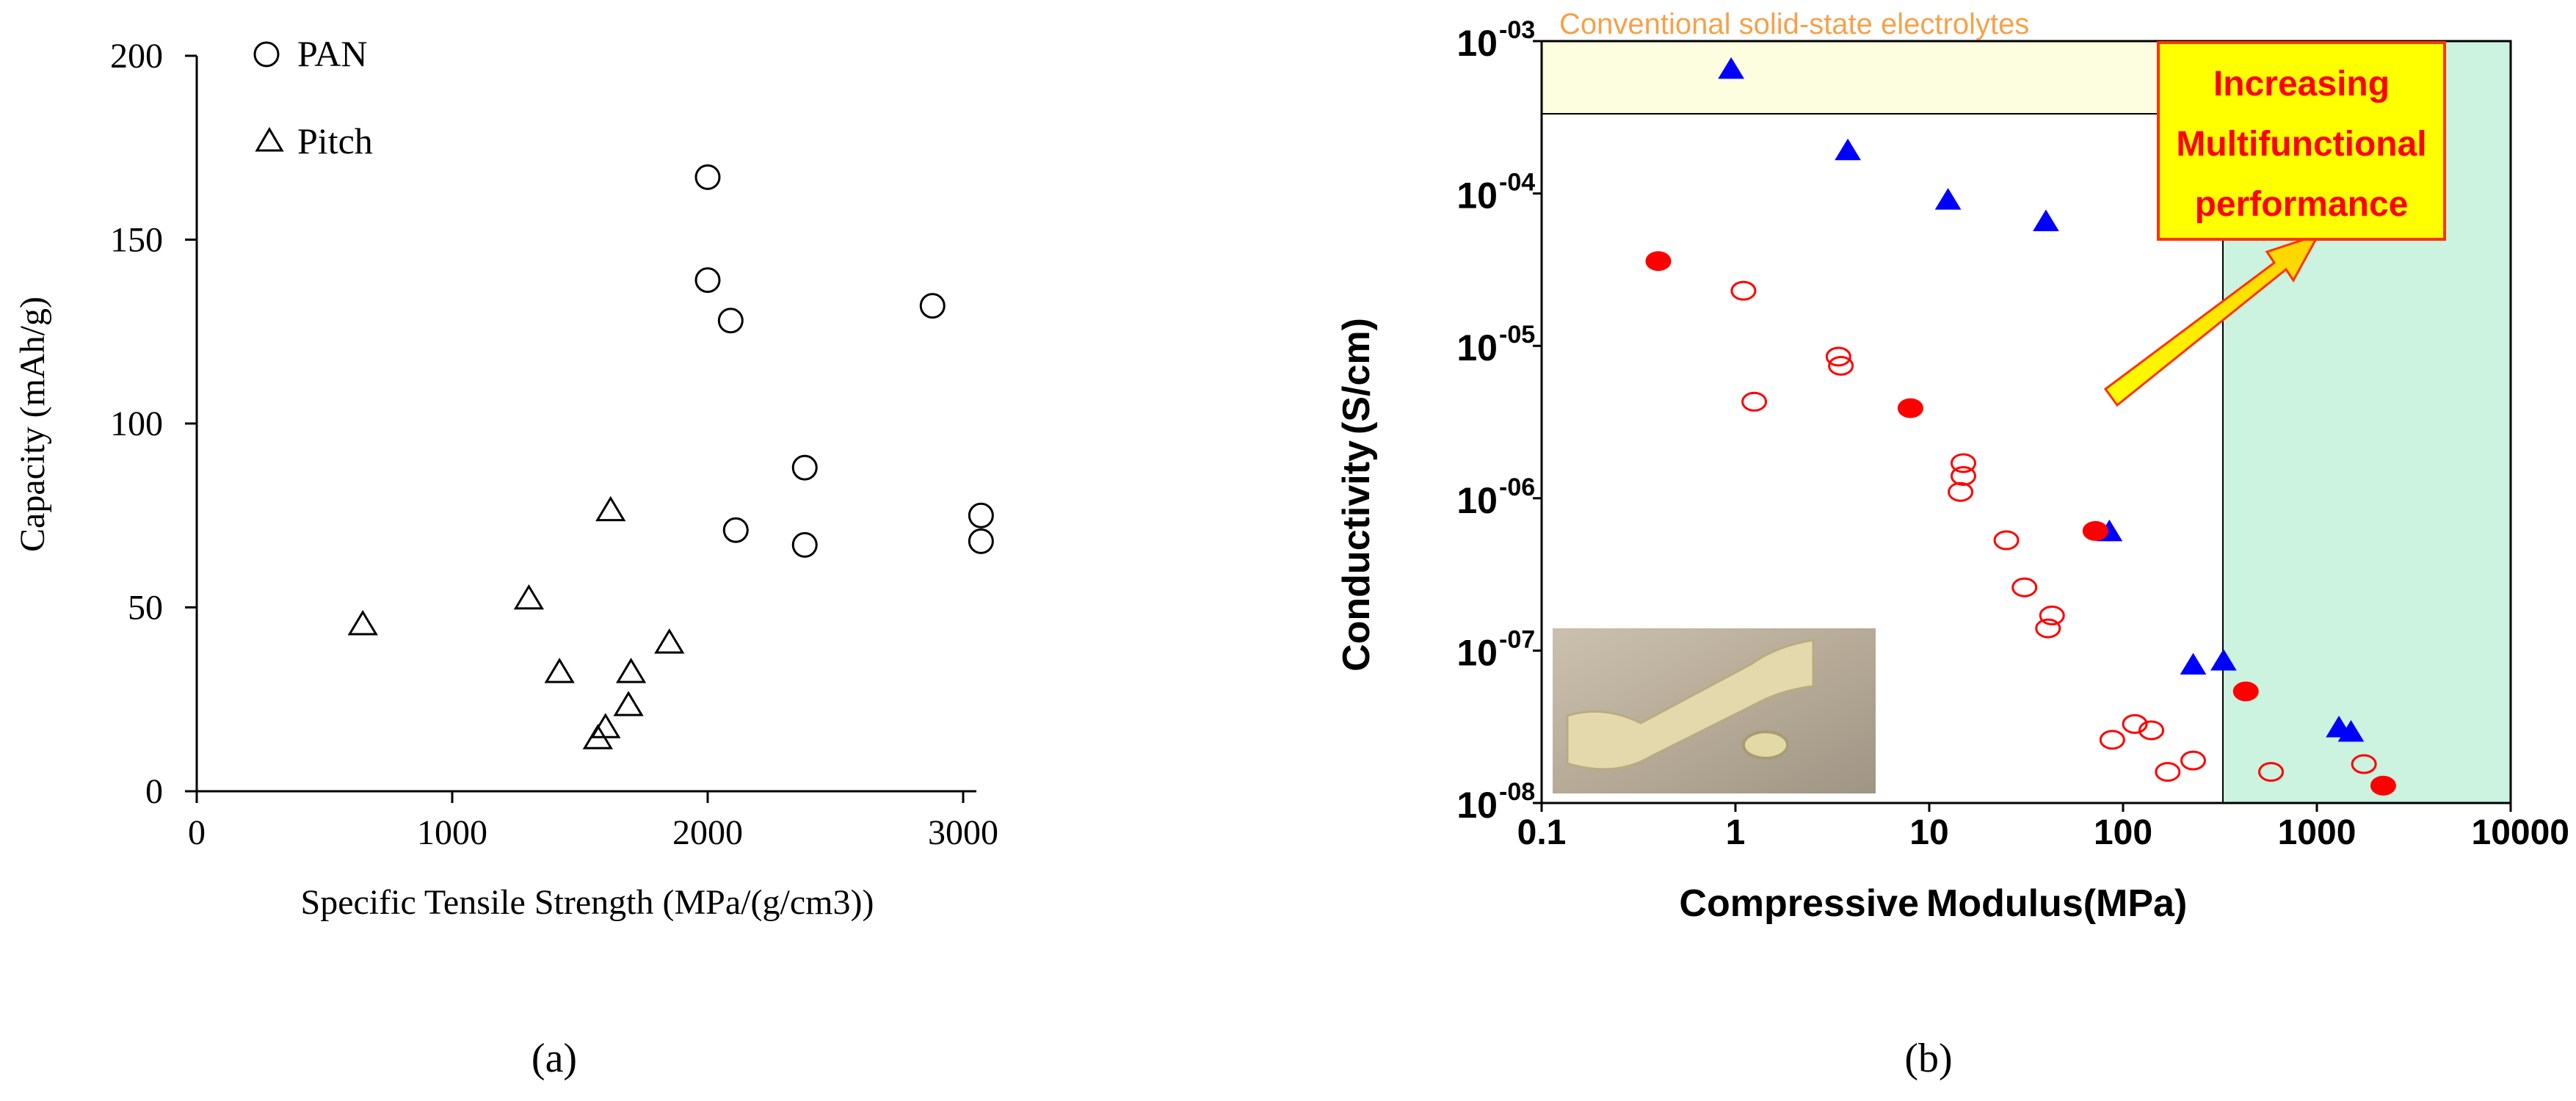 The width and height of the screenshot is (2576, 1101). I want to click on panel-a-x-tick-label: 3000, so click(963, 832).